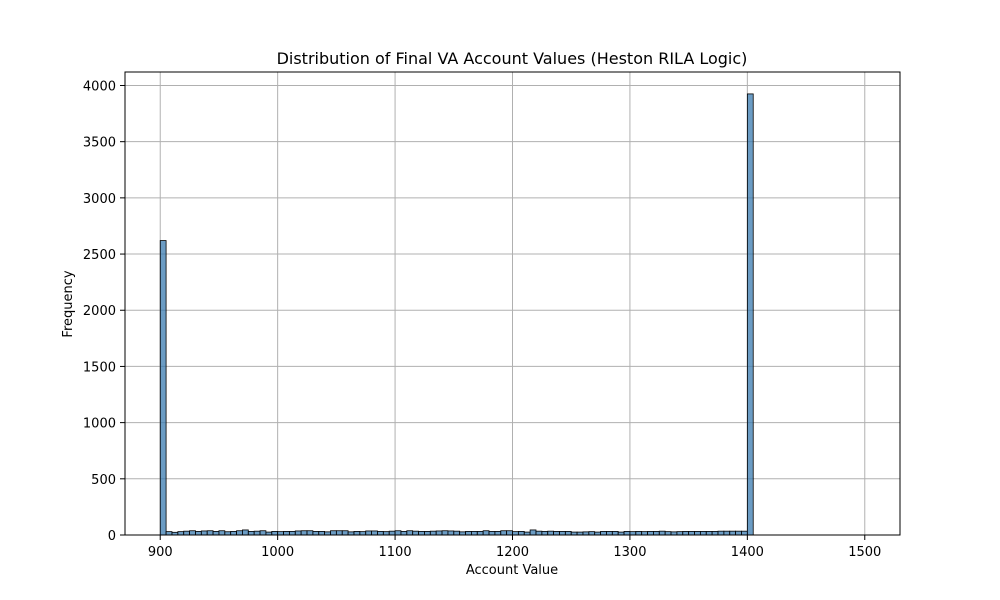 This screenshot has width=1000, height=600. What do you see at coordinates (99, 311) in the screenshot?
I see `y-tick-label: 2000` at bounding box center [99, 311].